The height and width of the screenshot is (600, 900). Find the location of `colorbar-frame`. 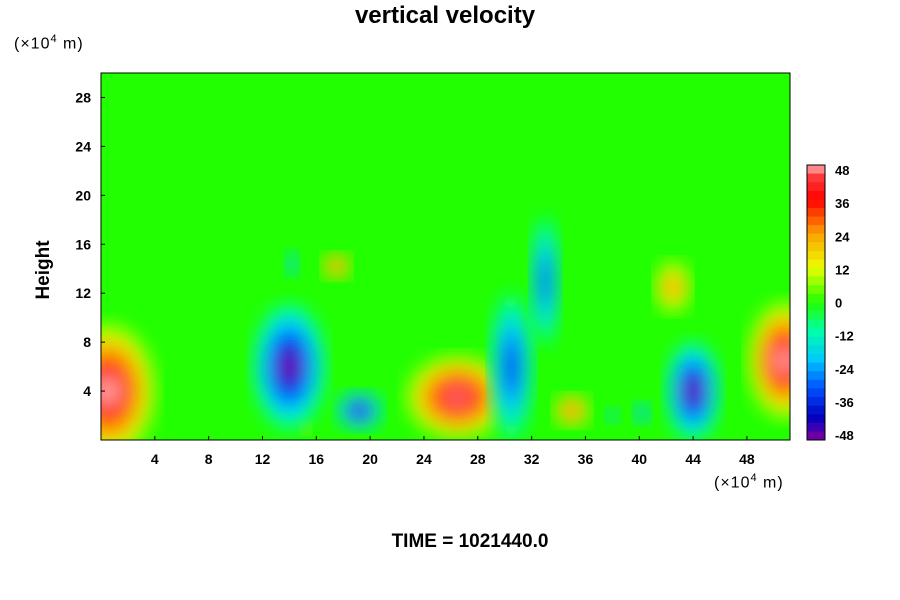

colorbar-frame is located at coordinates (816, 302).